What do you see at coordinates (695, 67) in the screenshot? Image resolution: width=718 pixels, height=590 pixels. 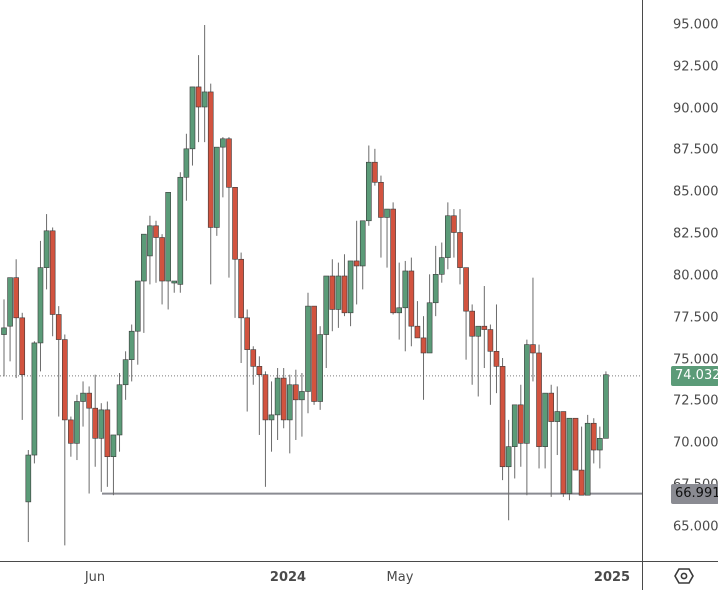 I see `price-tick-label: 92.500` at bounding box center [695, 67].